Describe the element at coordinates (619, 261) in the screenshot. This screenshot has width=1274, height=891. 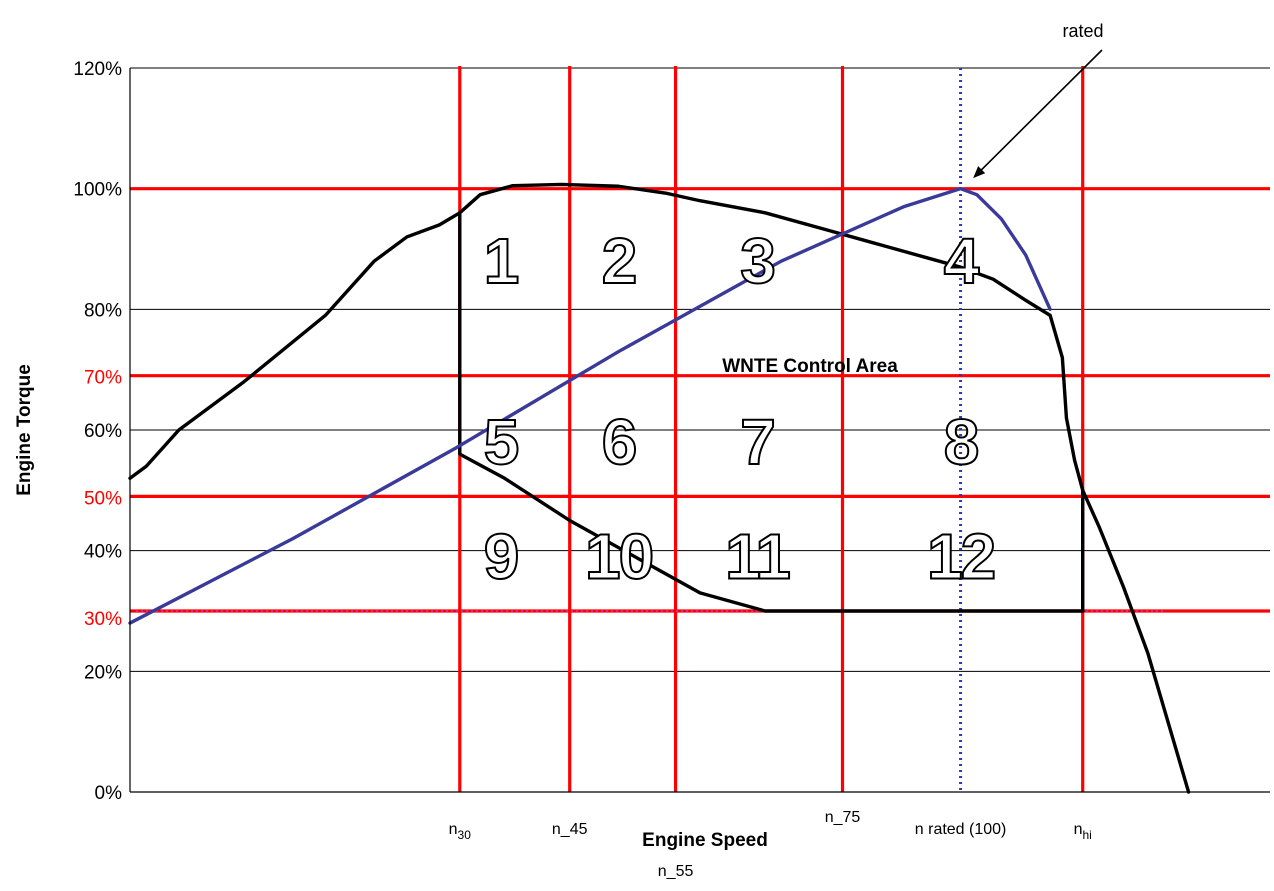
I see `cell-number: 2` at that location.